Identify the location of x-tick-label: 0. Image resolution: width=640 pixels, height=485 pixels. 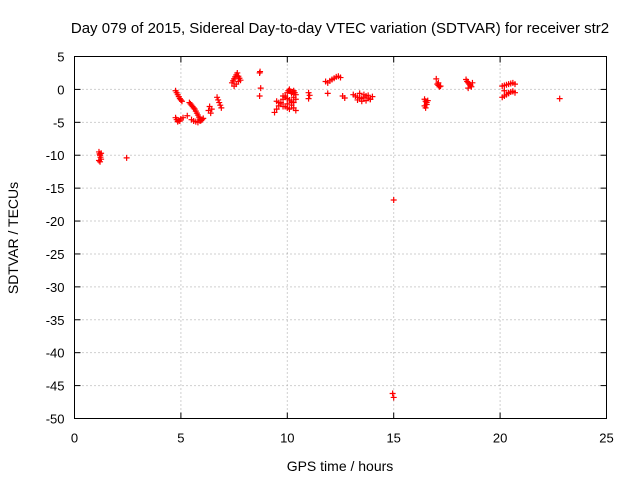
(74, 438).